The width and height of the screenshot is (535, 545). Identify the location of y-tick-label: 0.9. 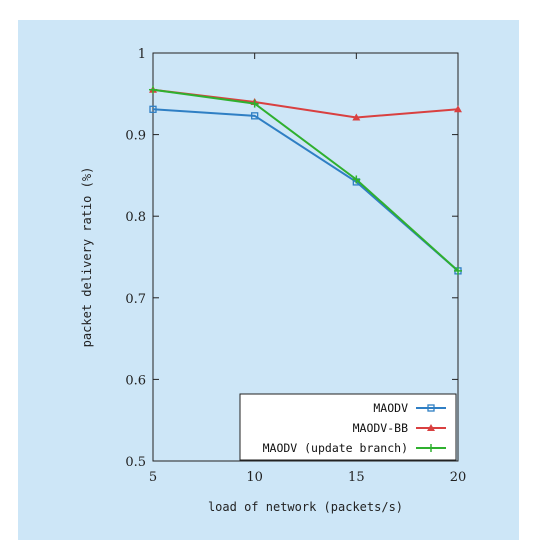
(135, 136).